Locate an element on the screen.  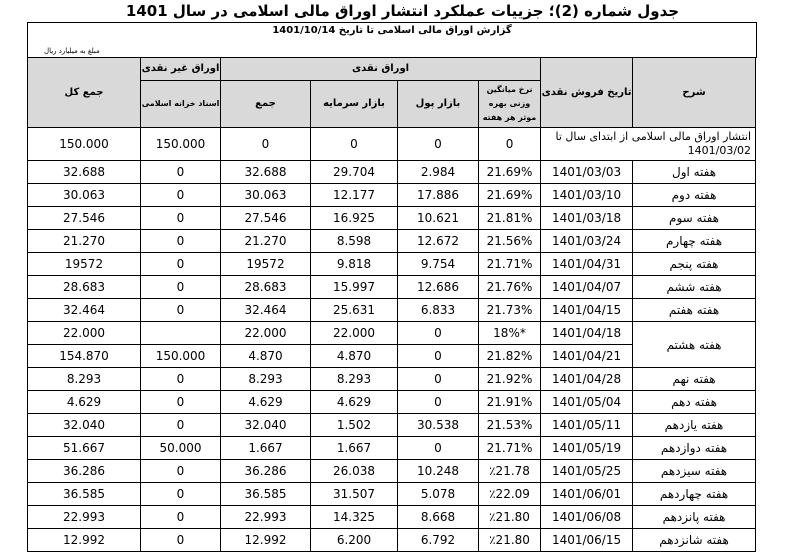
header-desc: شرح is located at coordinates (694, 92).